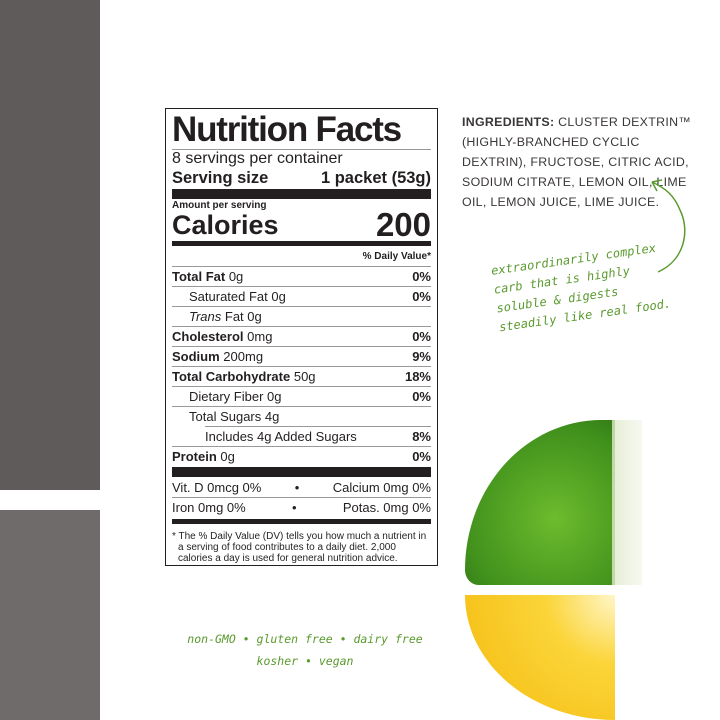 Image resolution: width=720 pixels, height=720 pixels. I want to click on servings-per-container: 8 servings per container, so click(257, 158).